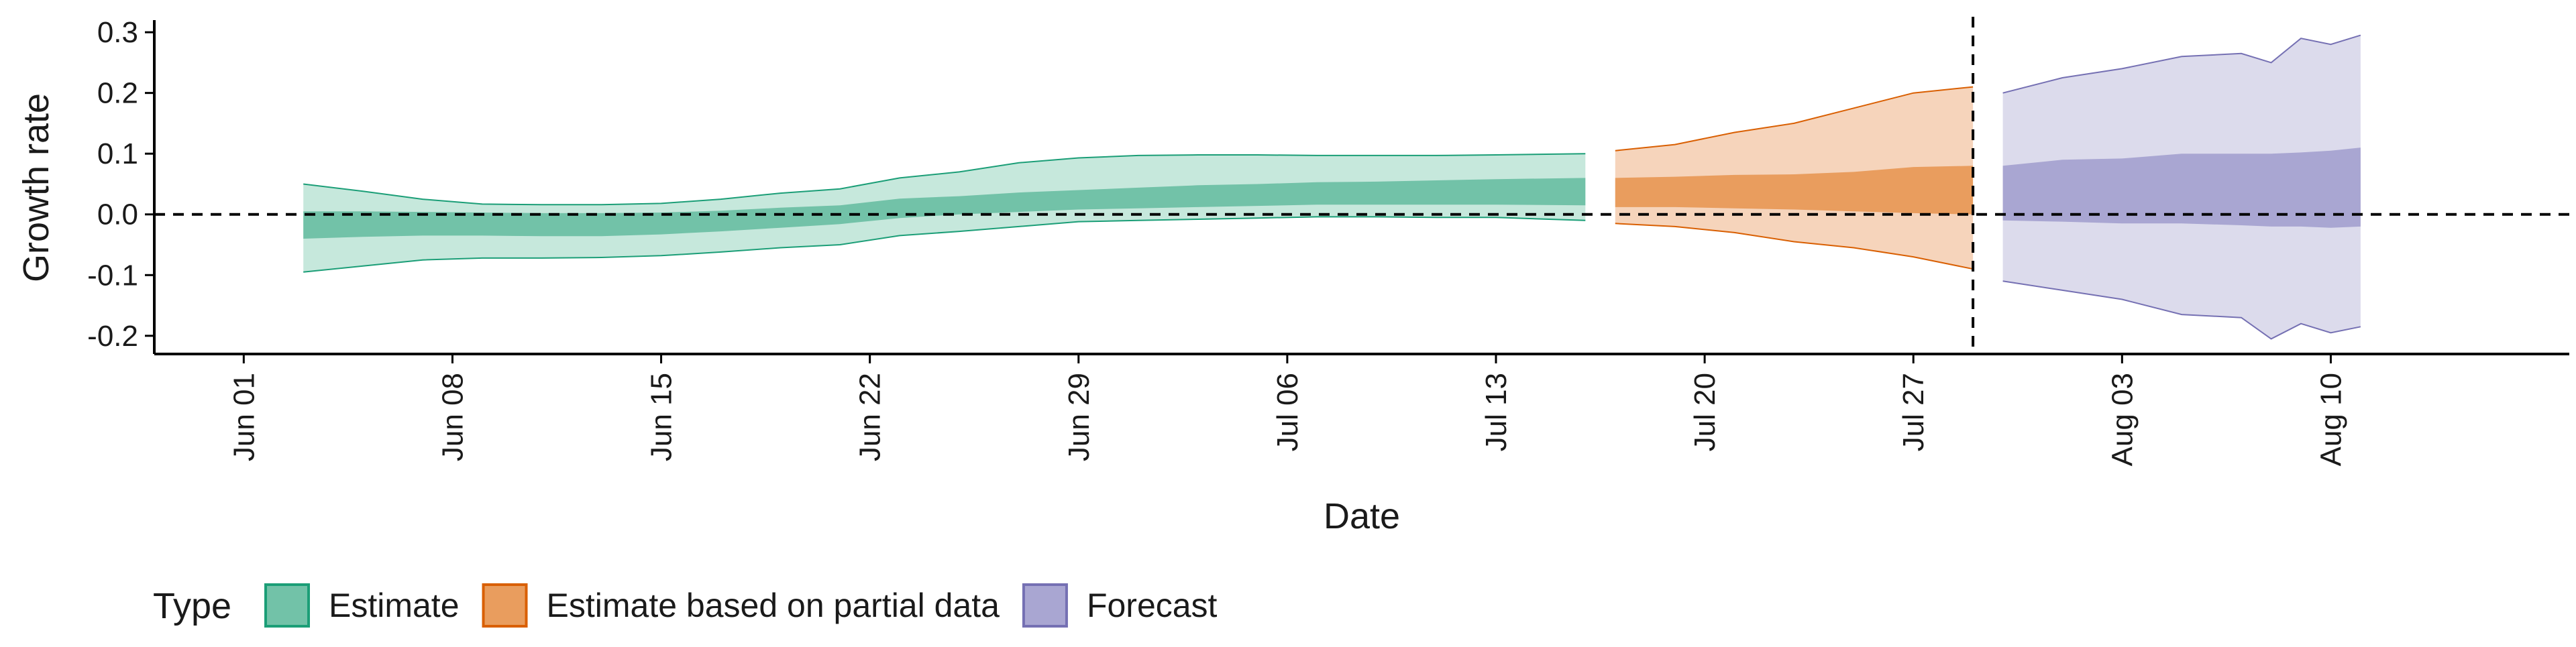 The image size is (2576, 647). Describe the element at coordinates (944, 180) in the screenshot. I see `estimate-upper-edge` at that location.